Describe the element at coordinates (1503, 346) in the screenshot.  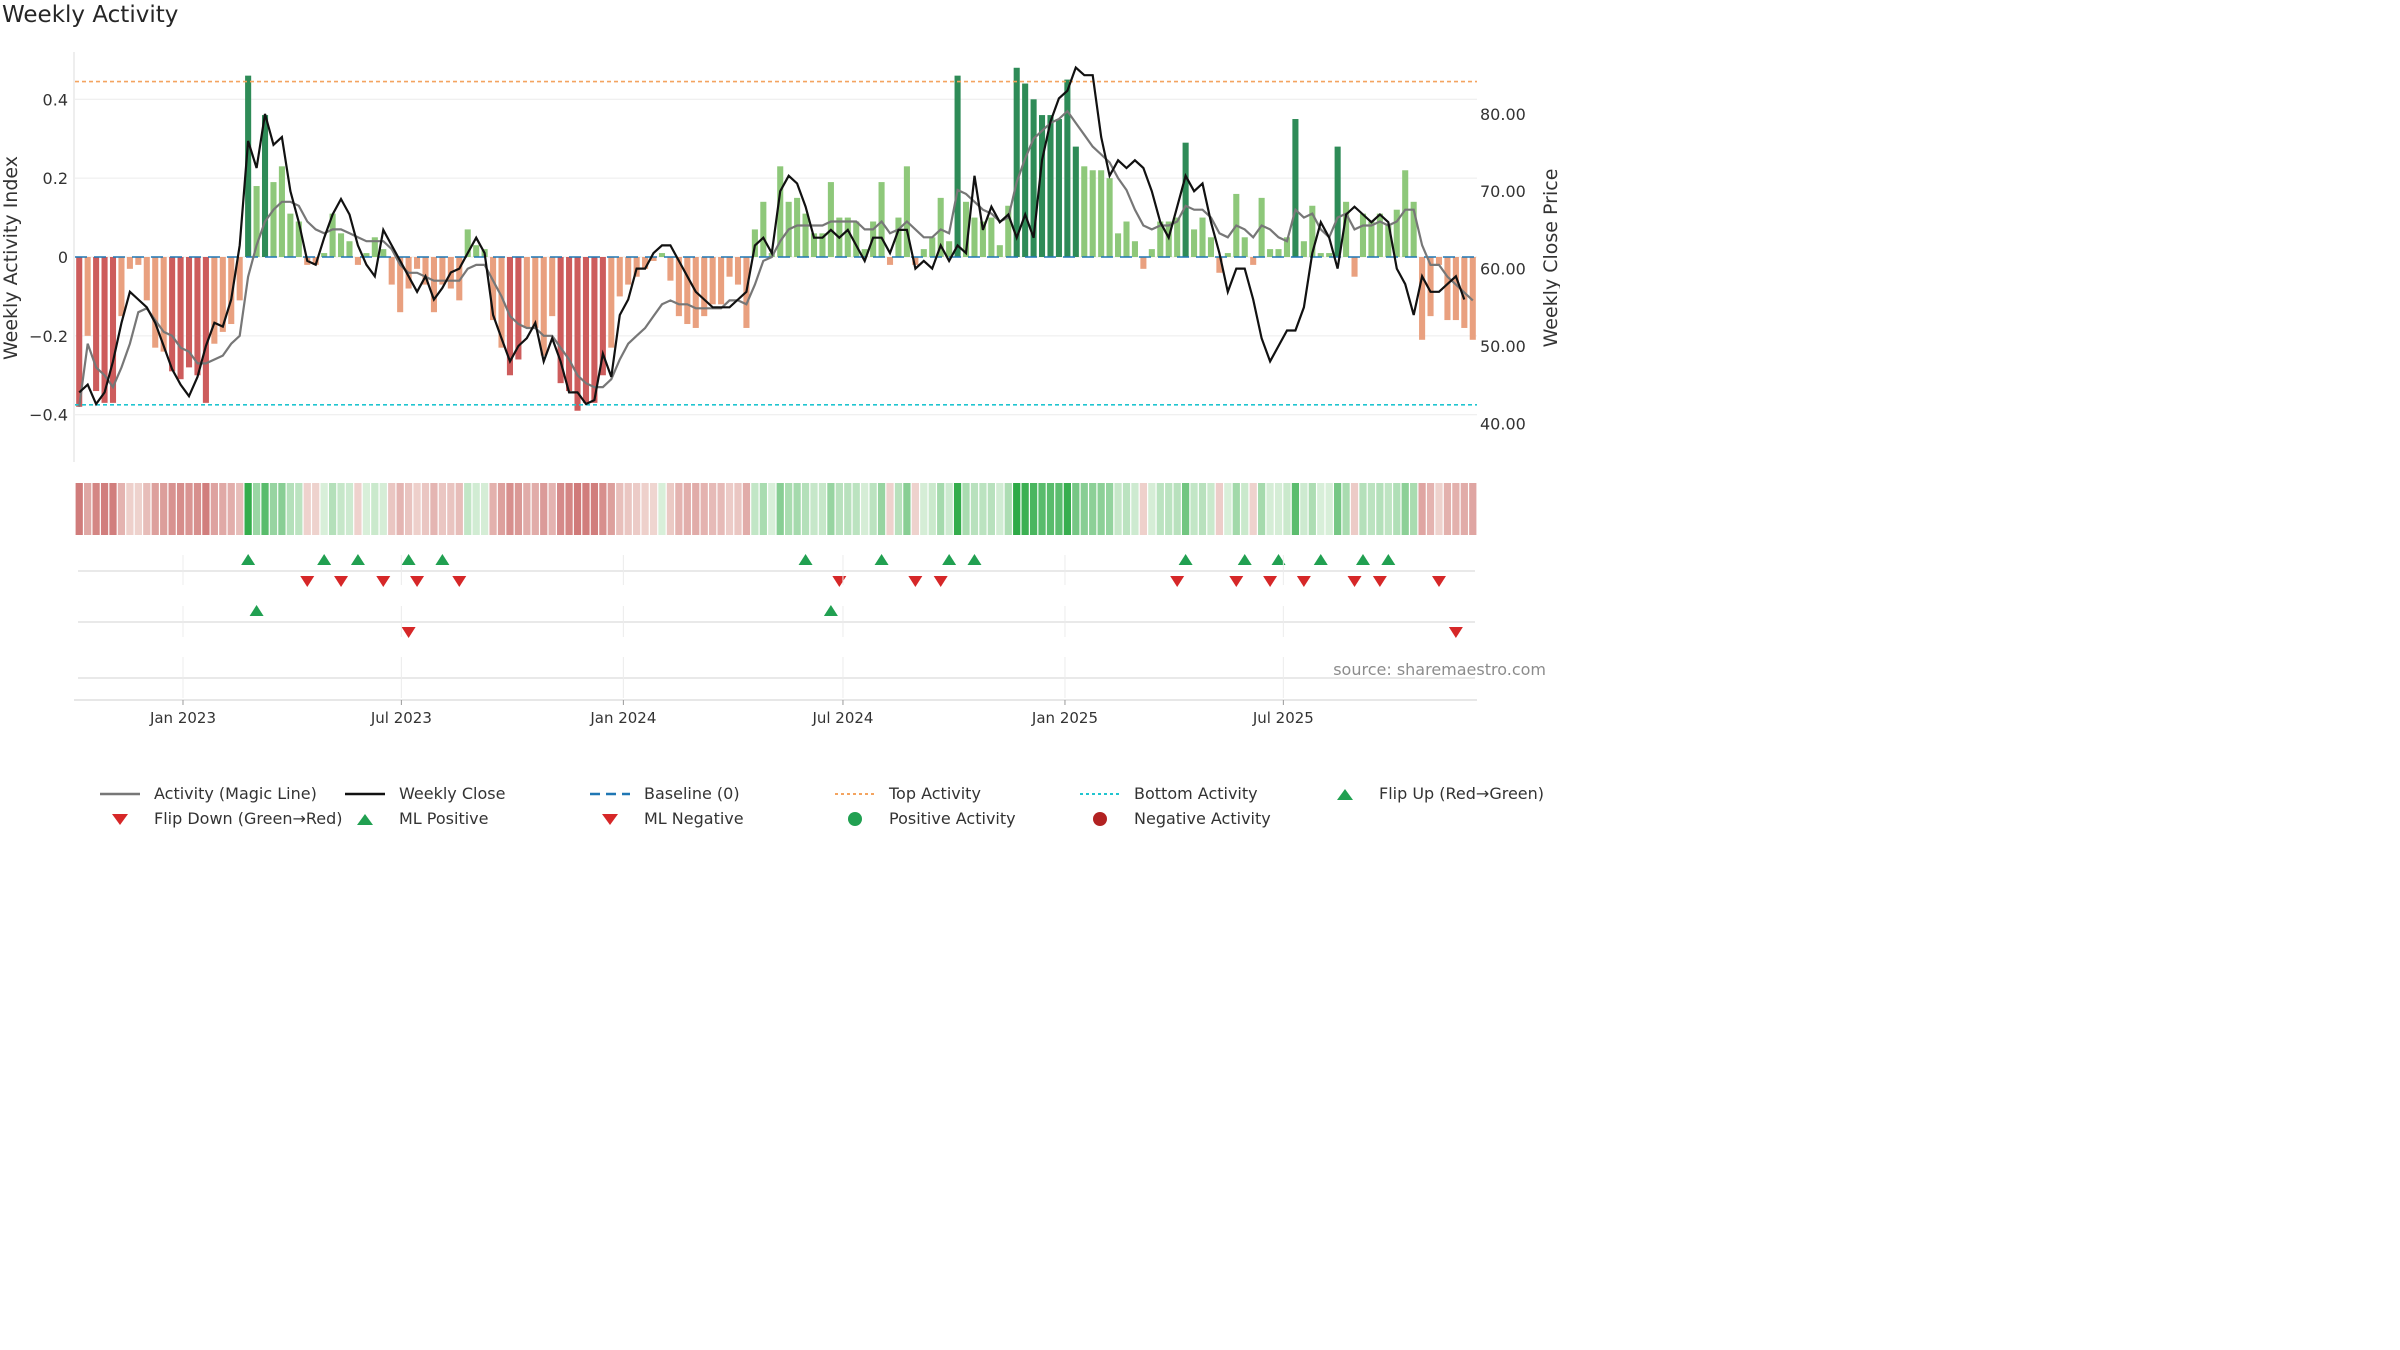
I see `y2-tick-label: 50.00` at that location.